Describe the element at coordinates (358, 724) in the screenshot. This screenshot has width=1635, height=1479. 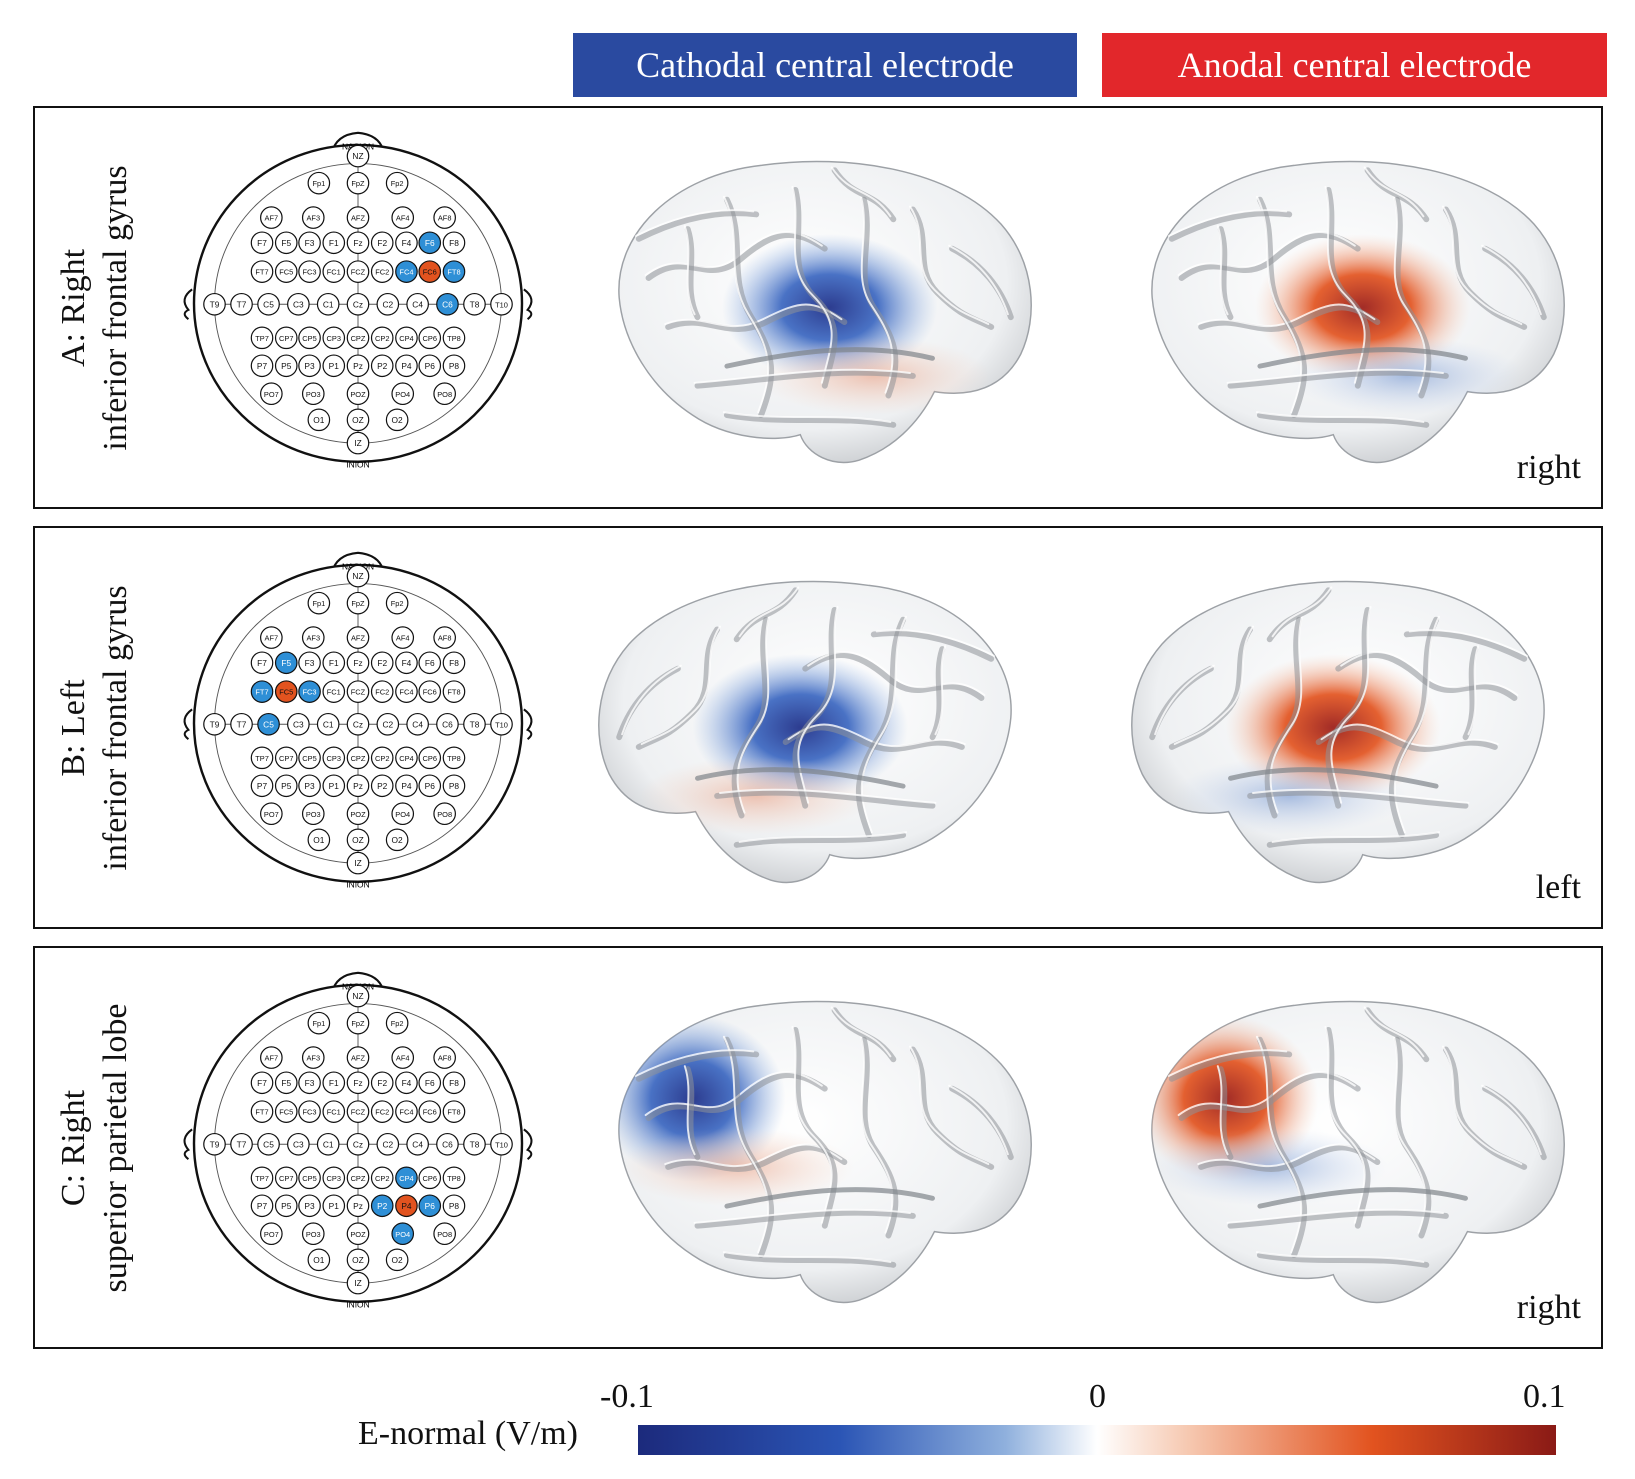
I see `electrode-label-cz: Cz` at that location.